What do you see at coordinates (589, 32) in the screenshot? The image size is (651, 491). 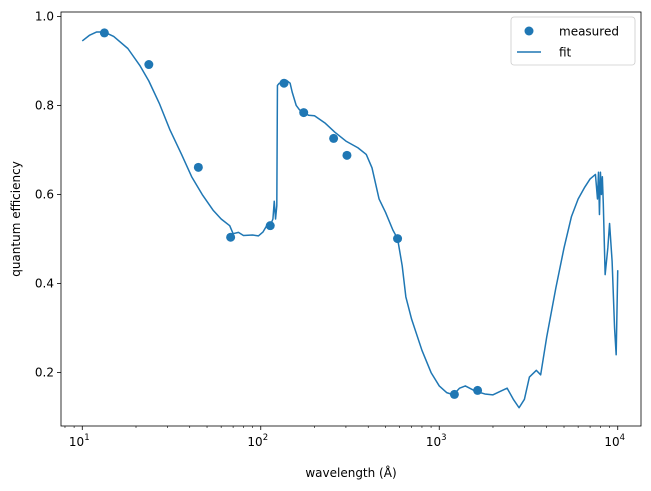 I see `legend-label-measured: measured` at bounding box center [589, 32].